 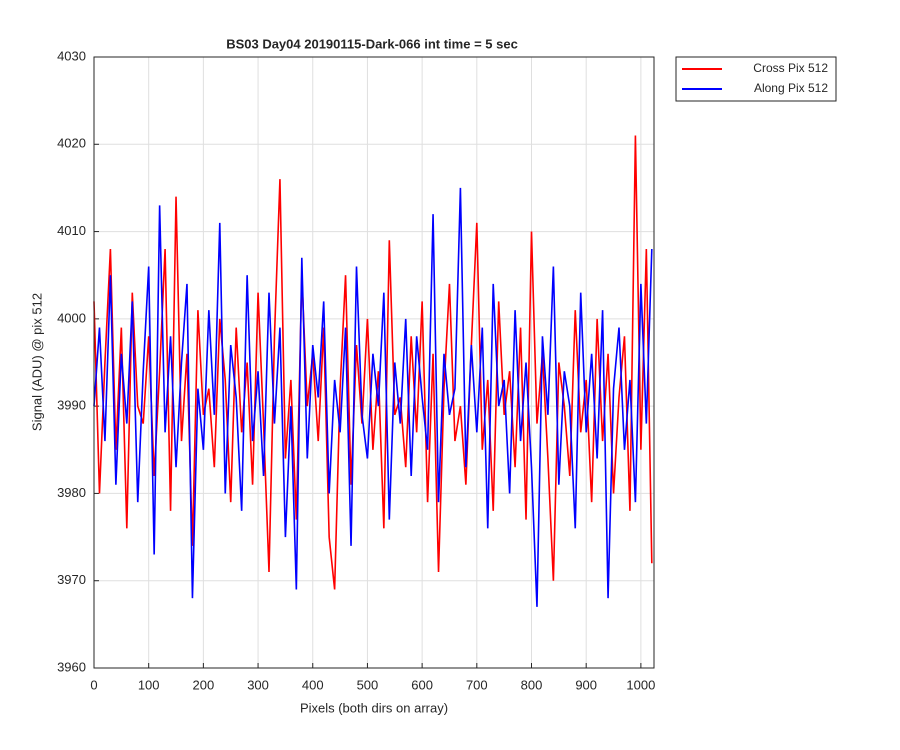 What do you see at coordinates (532, 684) in the screenshot?
I see `x-tick-label: 800` at bounding box center [532, 684].